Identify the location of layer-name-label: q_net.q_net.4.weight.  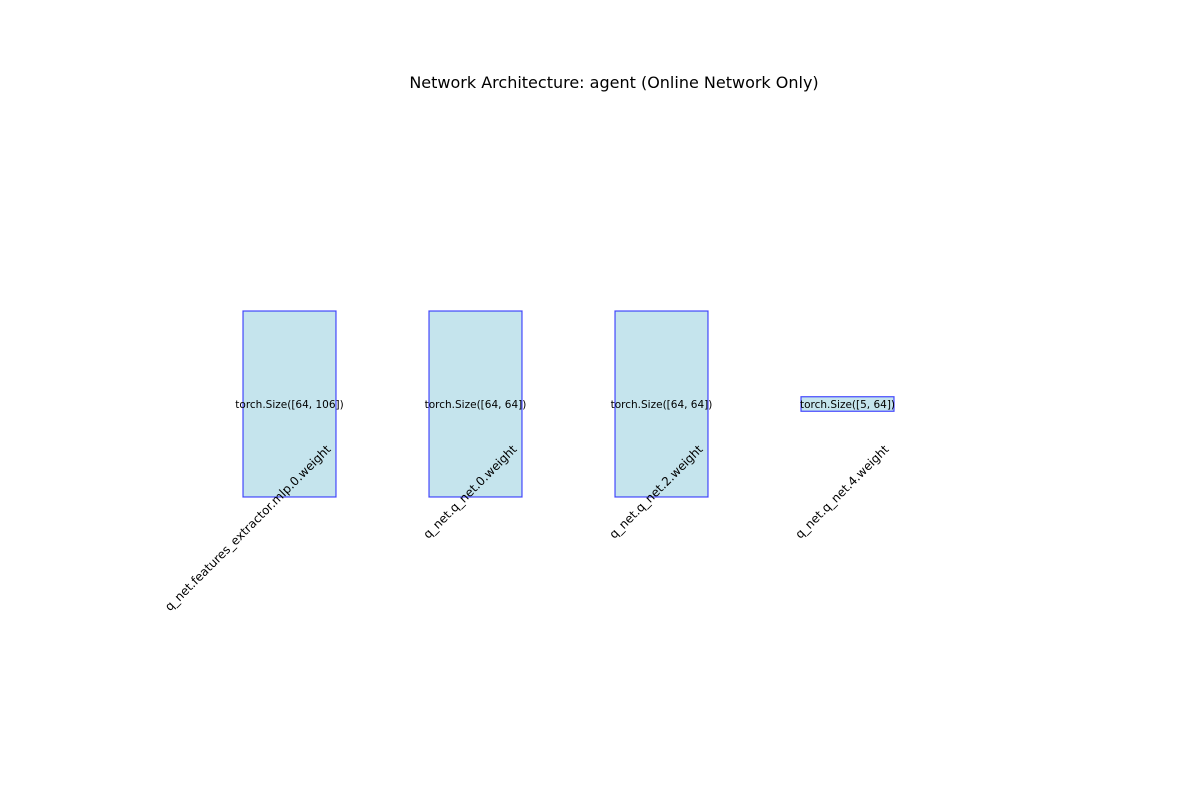
(842, 491).